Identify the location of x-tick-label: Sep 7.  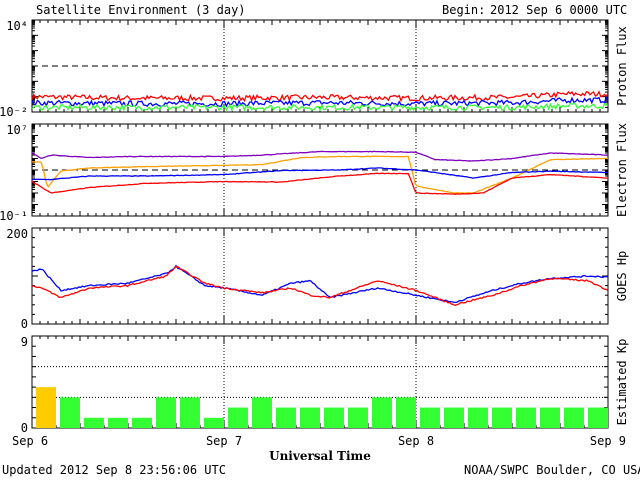
(224, 441).